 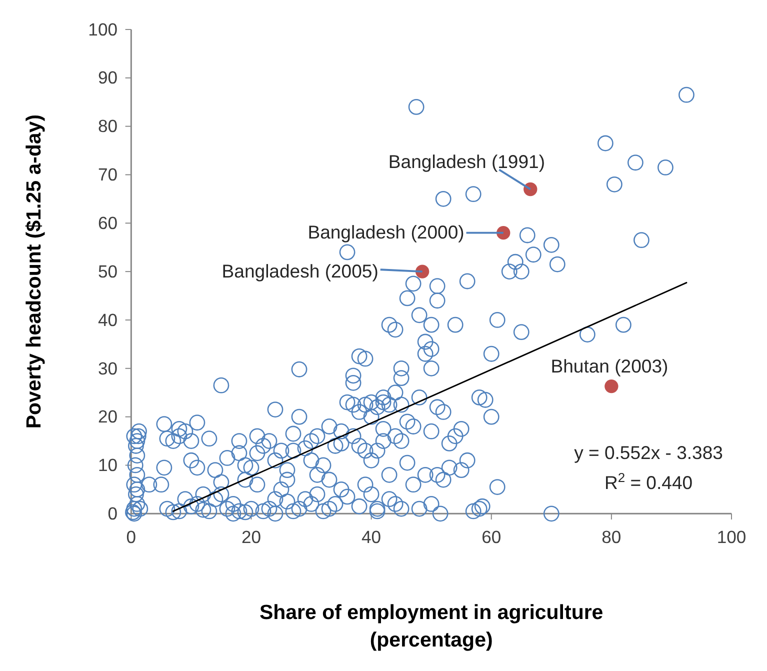 I want to click on annotation: Bangladesh (1991), so click(x=467, y=161).